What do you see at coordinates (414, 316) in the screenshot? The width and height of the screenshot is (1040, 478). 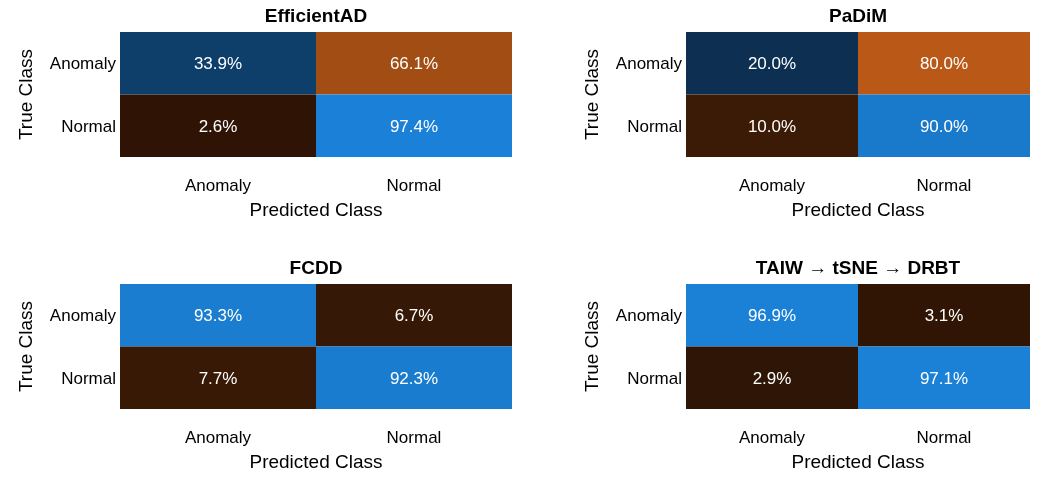 I see `data-label: 6.7%` at bounding box center [414, 316].